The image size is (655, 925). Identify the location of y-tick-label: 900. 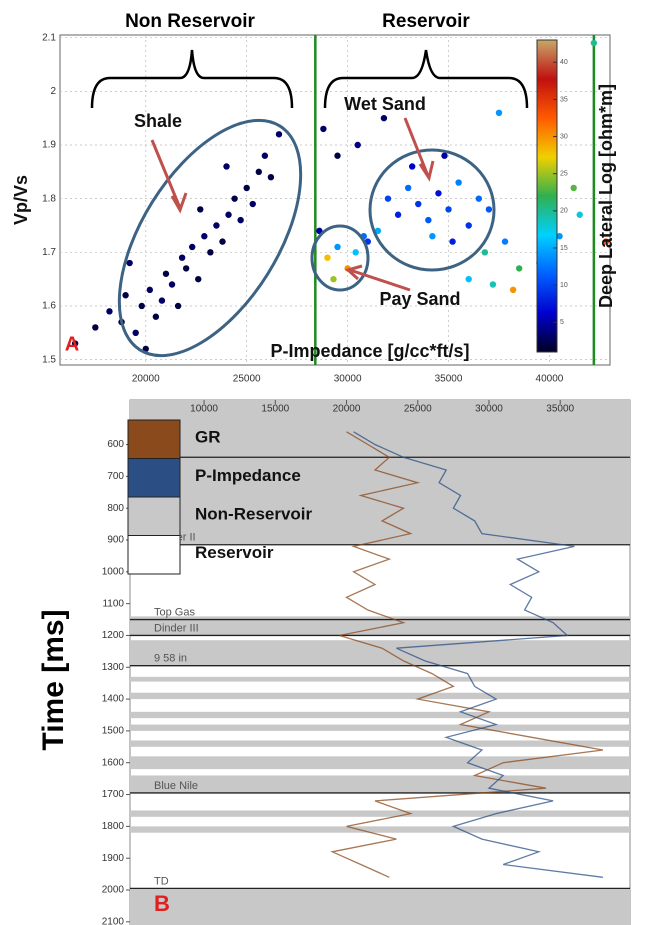
(115, 540).